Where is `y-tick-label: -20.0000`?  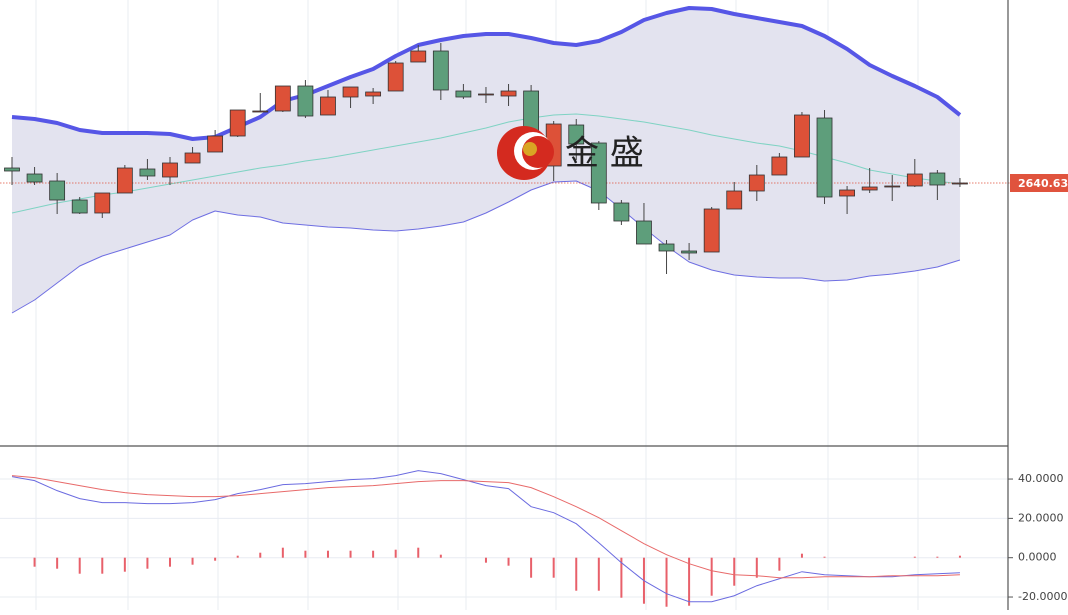 y-tick-label: -20.0000 is located at coordinates (1042, 596).